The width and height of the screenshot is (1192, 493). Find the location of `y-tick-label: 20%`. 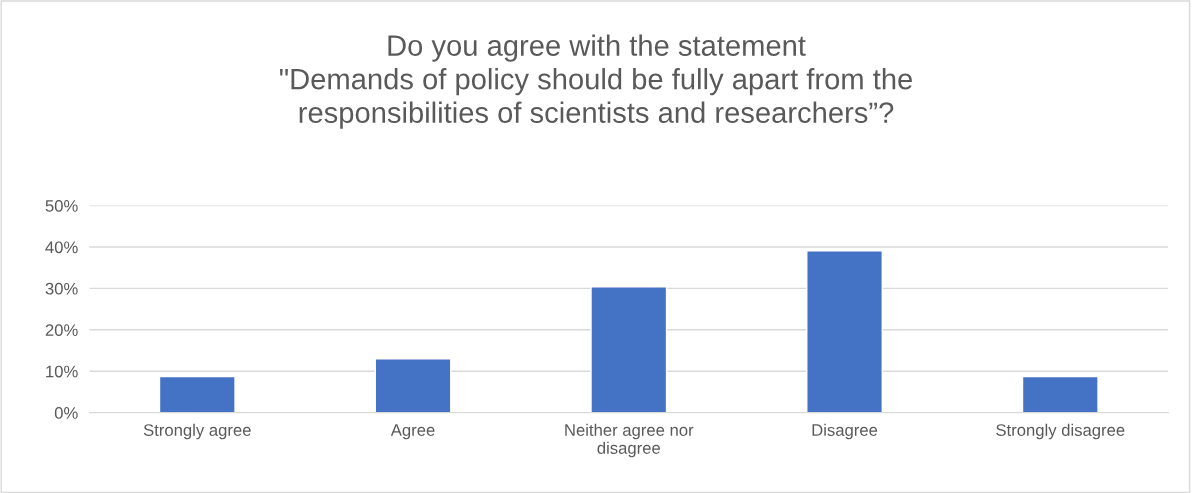

y-tick-label: 20% is located at coordinates (61, 330).